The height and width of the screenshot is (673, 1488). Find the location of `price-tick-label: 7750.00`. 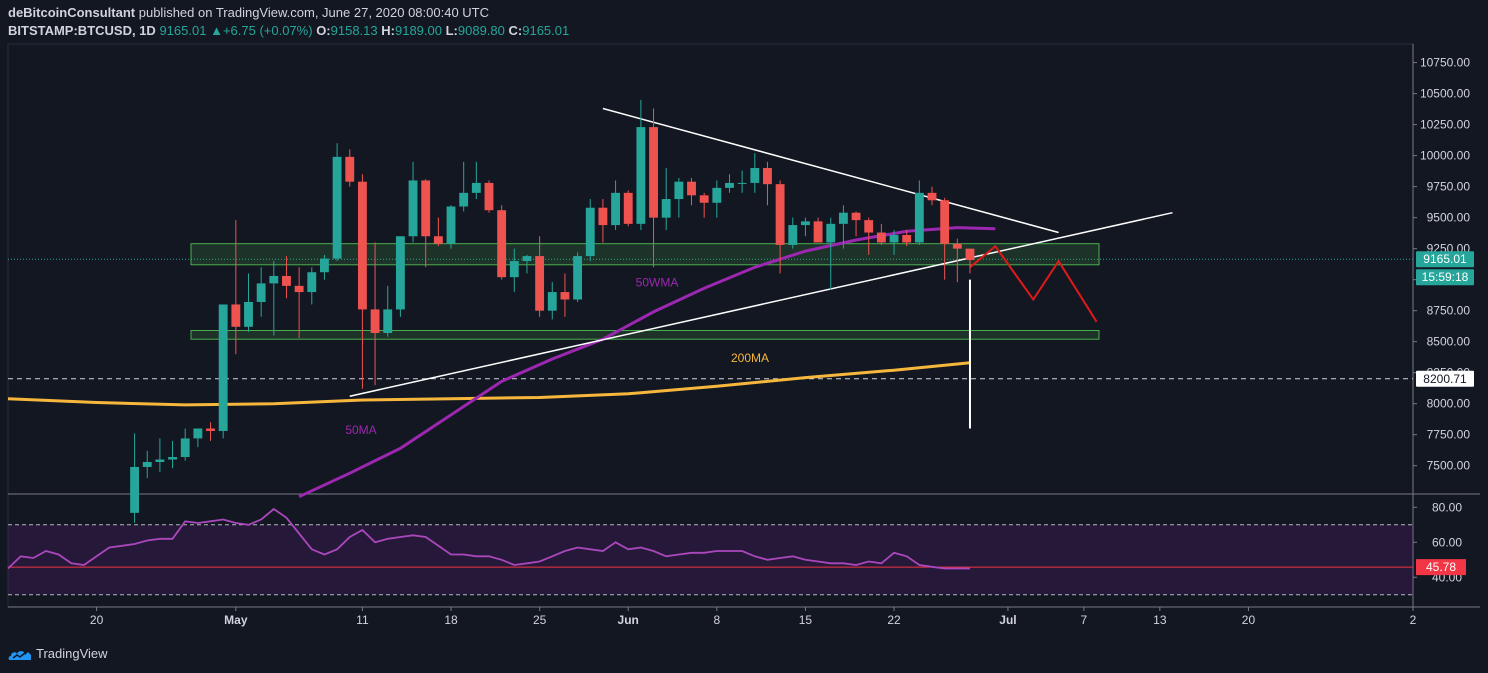

price-tick-label: 7750.00 is located at coordinates (1449, 435).